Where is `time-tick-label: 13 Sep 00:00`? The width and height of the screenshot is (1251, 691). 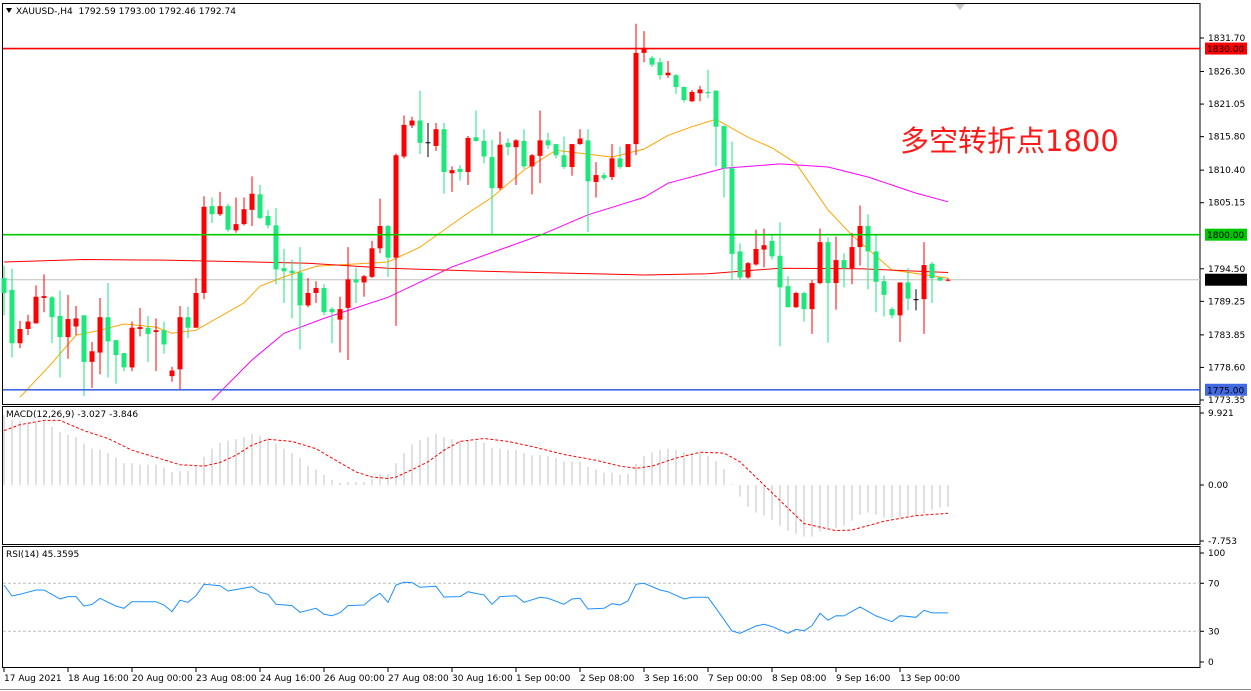 time-tick-label: 13 Sep 00:00 is located at coordinates (930, 679).